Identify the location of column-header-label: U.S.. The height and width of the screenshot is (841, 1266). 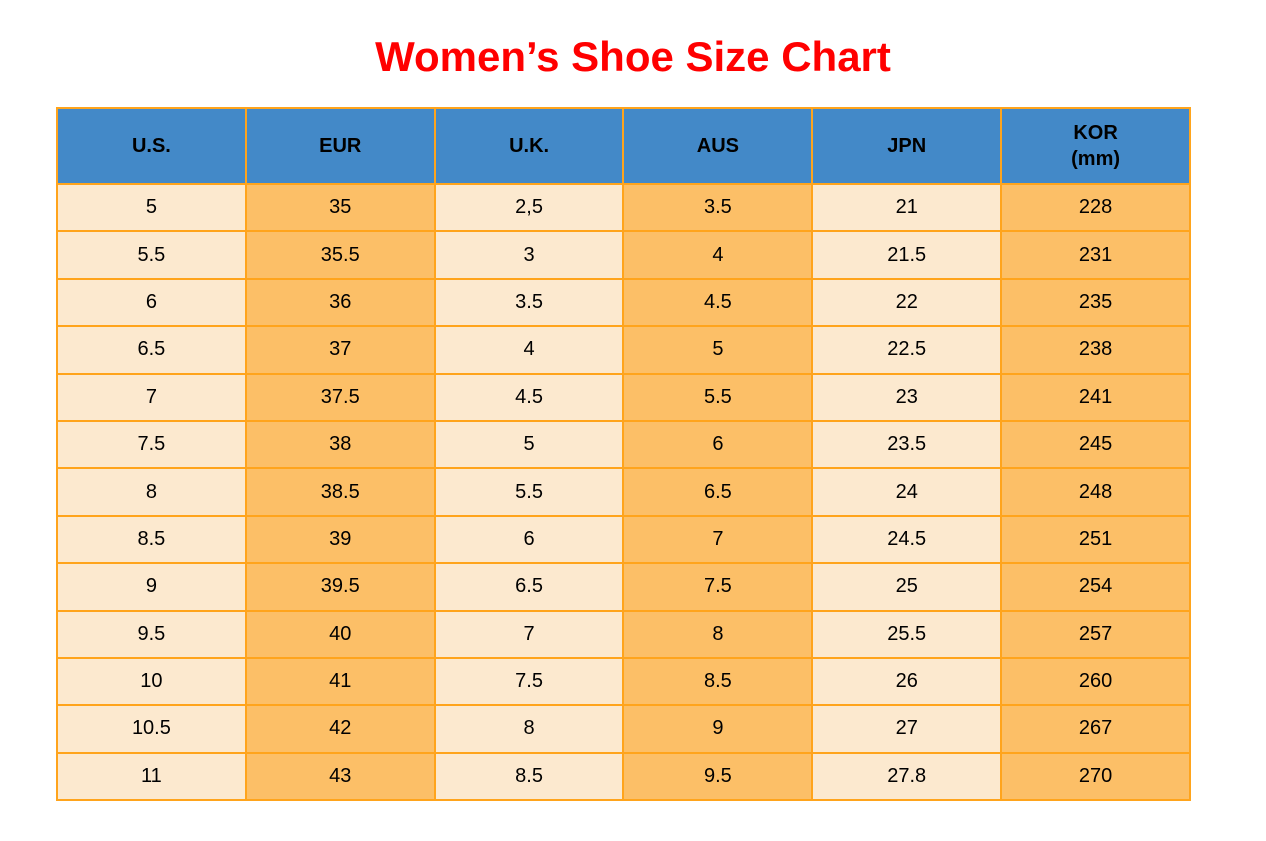
(151, 146).